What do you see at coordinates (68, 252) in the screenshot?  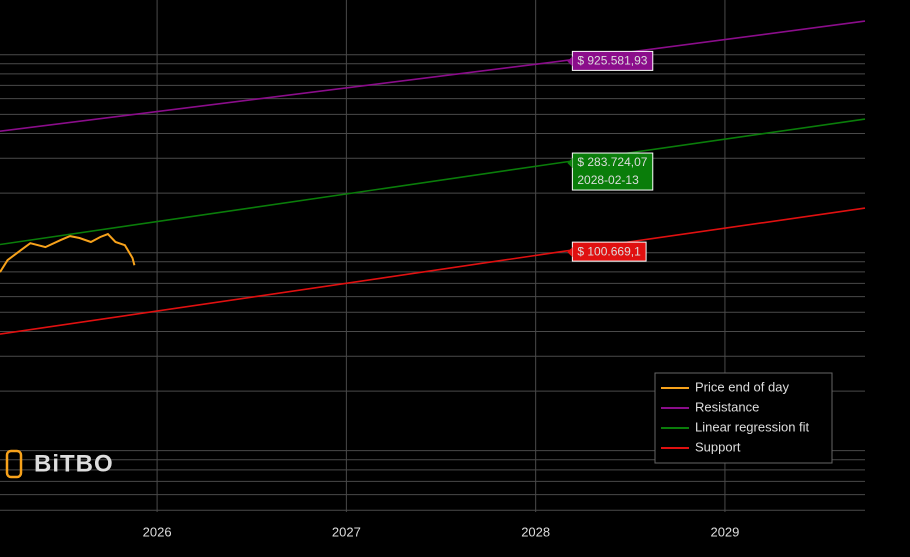 I see `series-line` at bounding box center [68, 252].